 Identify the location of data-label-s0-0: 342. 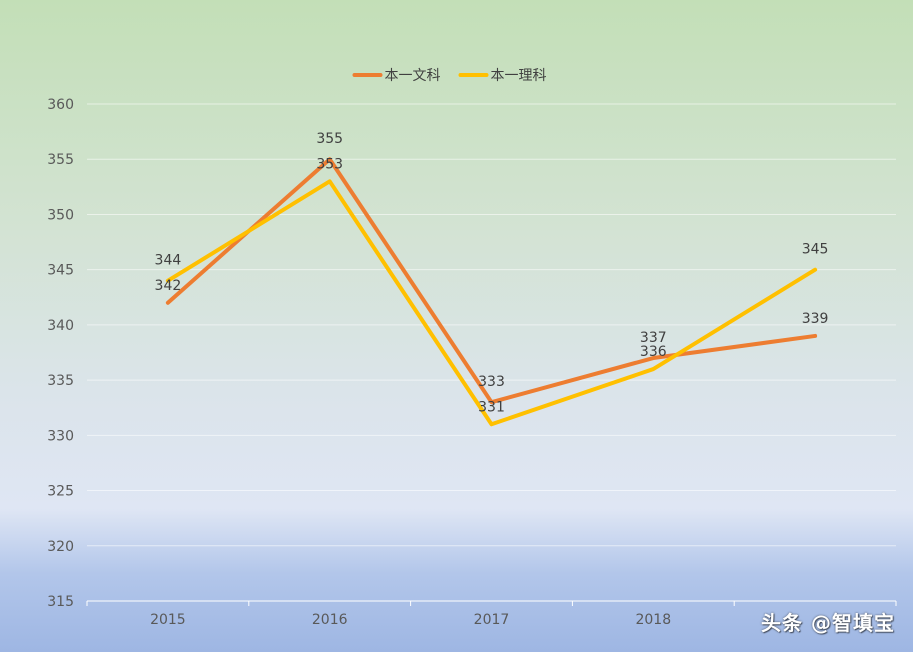
(168, 286).